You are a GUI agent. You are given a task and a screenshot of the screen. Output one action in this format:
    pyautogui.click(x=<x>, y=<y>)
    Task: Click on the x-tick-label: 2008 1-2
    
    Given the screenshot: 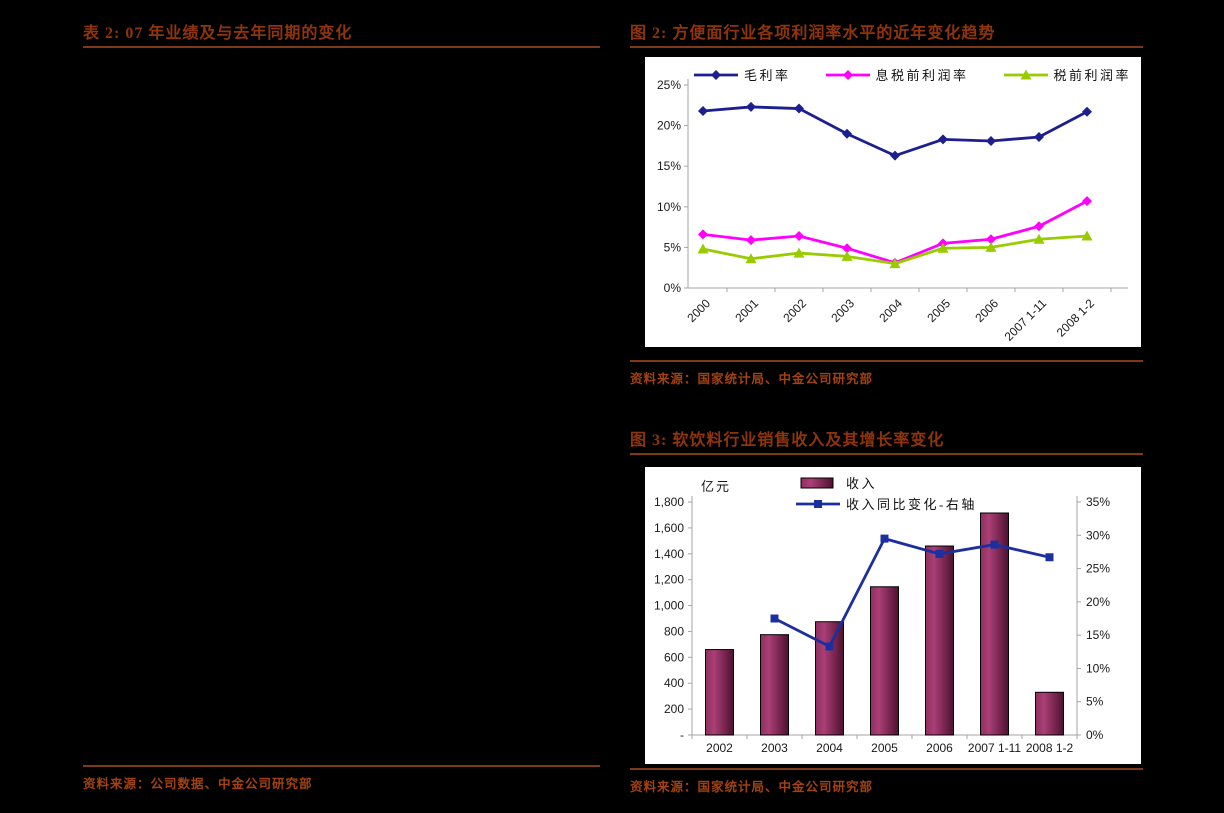 What is the action you would take?
    pyautogui.click(x=1076, y=318)
    